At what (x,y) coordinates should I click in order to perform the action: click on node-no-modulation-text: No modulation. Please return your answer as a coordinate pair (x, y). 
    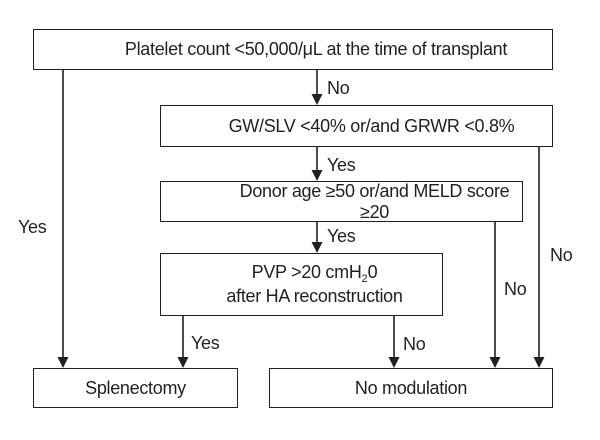
    Looking at the image, I should click on (411, 387).